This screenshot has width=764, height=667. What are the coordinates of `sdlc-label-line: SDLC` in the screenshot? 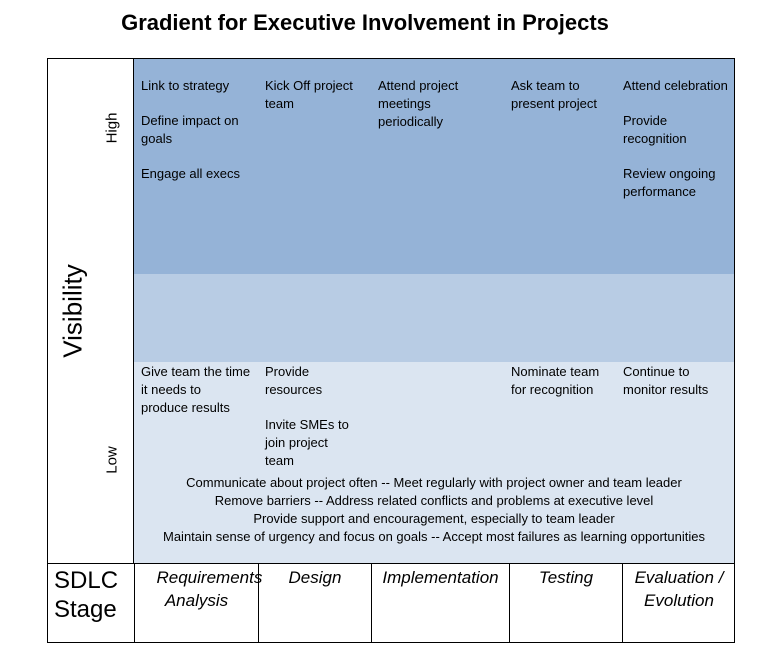 It's located at (86, 580).